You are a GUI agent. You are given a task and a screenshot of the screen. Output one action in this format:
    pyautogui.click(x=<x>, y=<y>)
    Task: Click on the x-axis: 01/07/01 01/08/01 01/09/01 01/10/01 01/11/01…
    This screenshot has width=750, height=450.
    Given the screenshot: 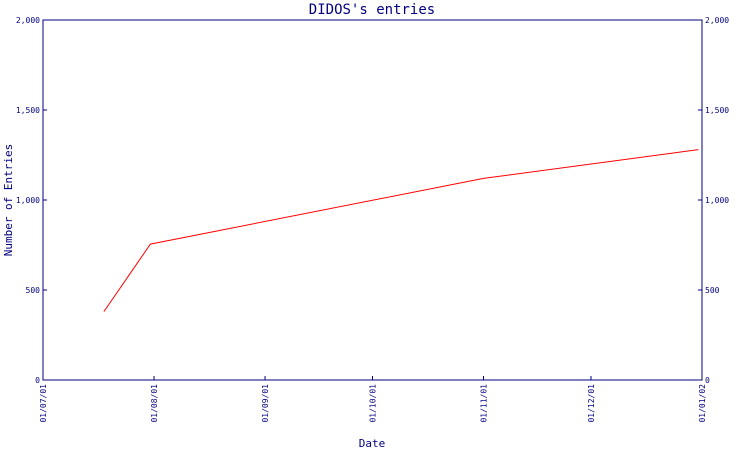 What is the action you would take?
    pyautogui.click(x=373, y=399)
    